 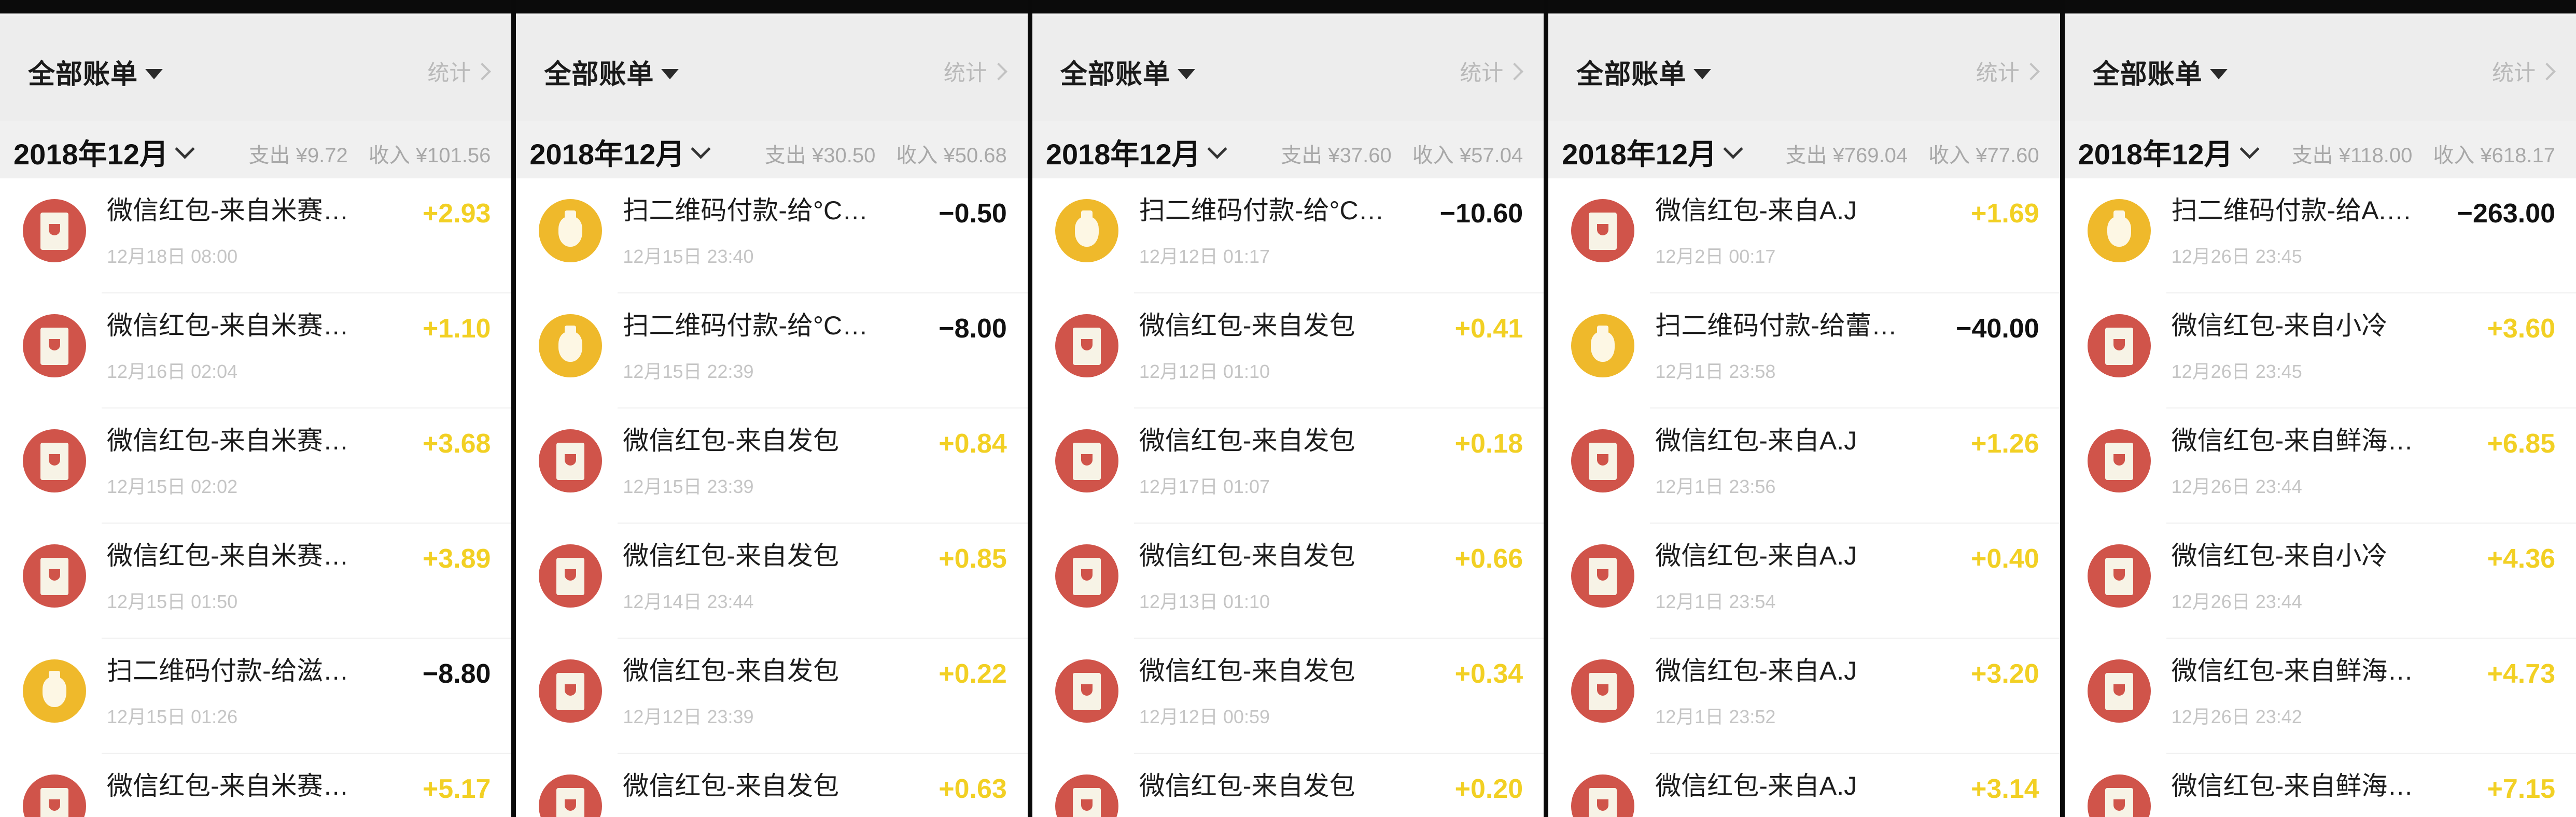 What do you see at coordinates (2521, 559) in the screenshot?
I see `transaction-amount: +4.36` at bounding box center [2521, 559].